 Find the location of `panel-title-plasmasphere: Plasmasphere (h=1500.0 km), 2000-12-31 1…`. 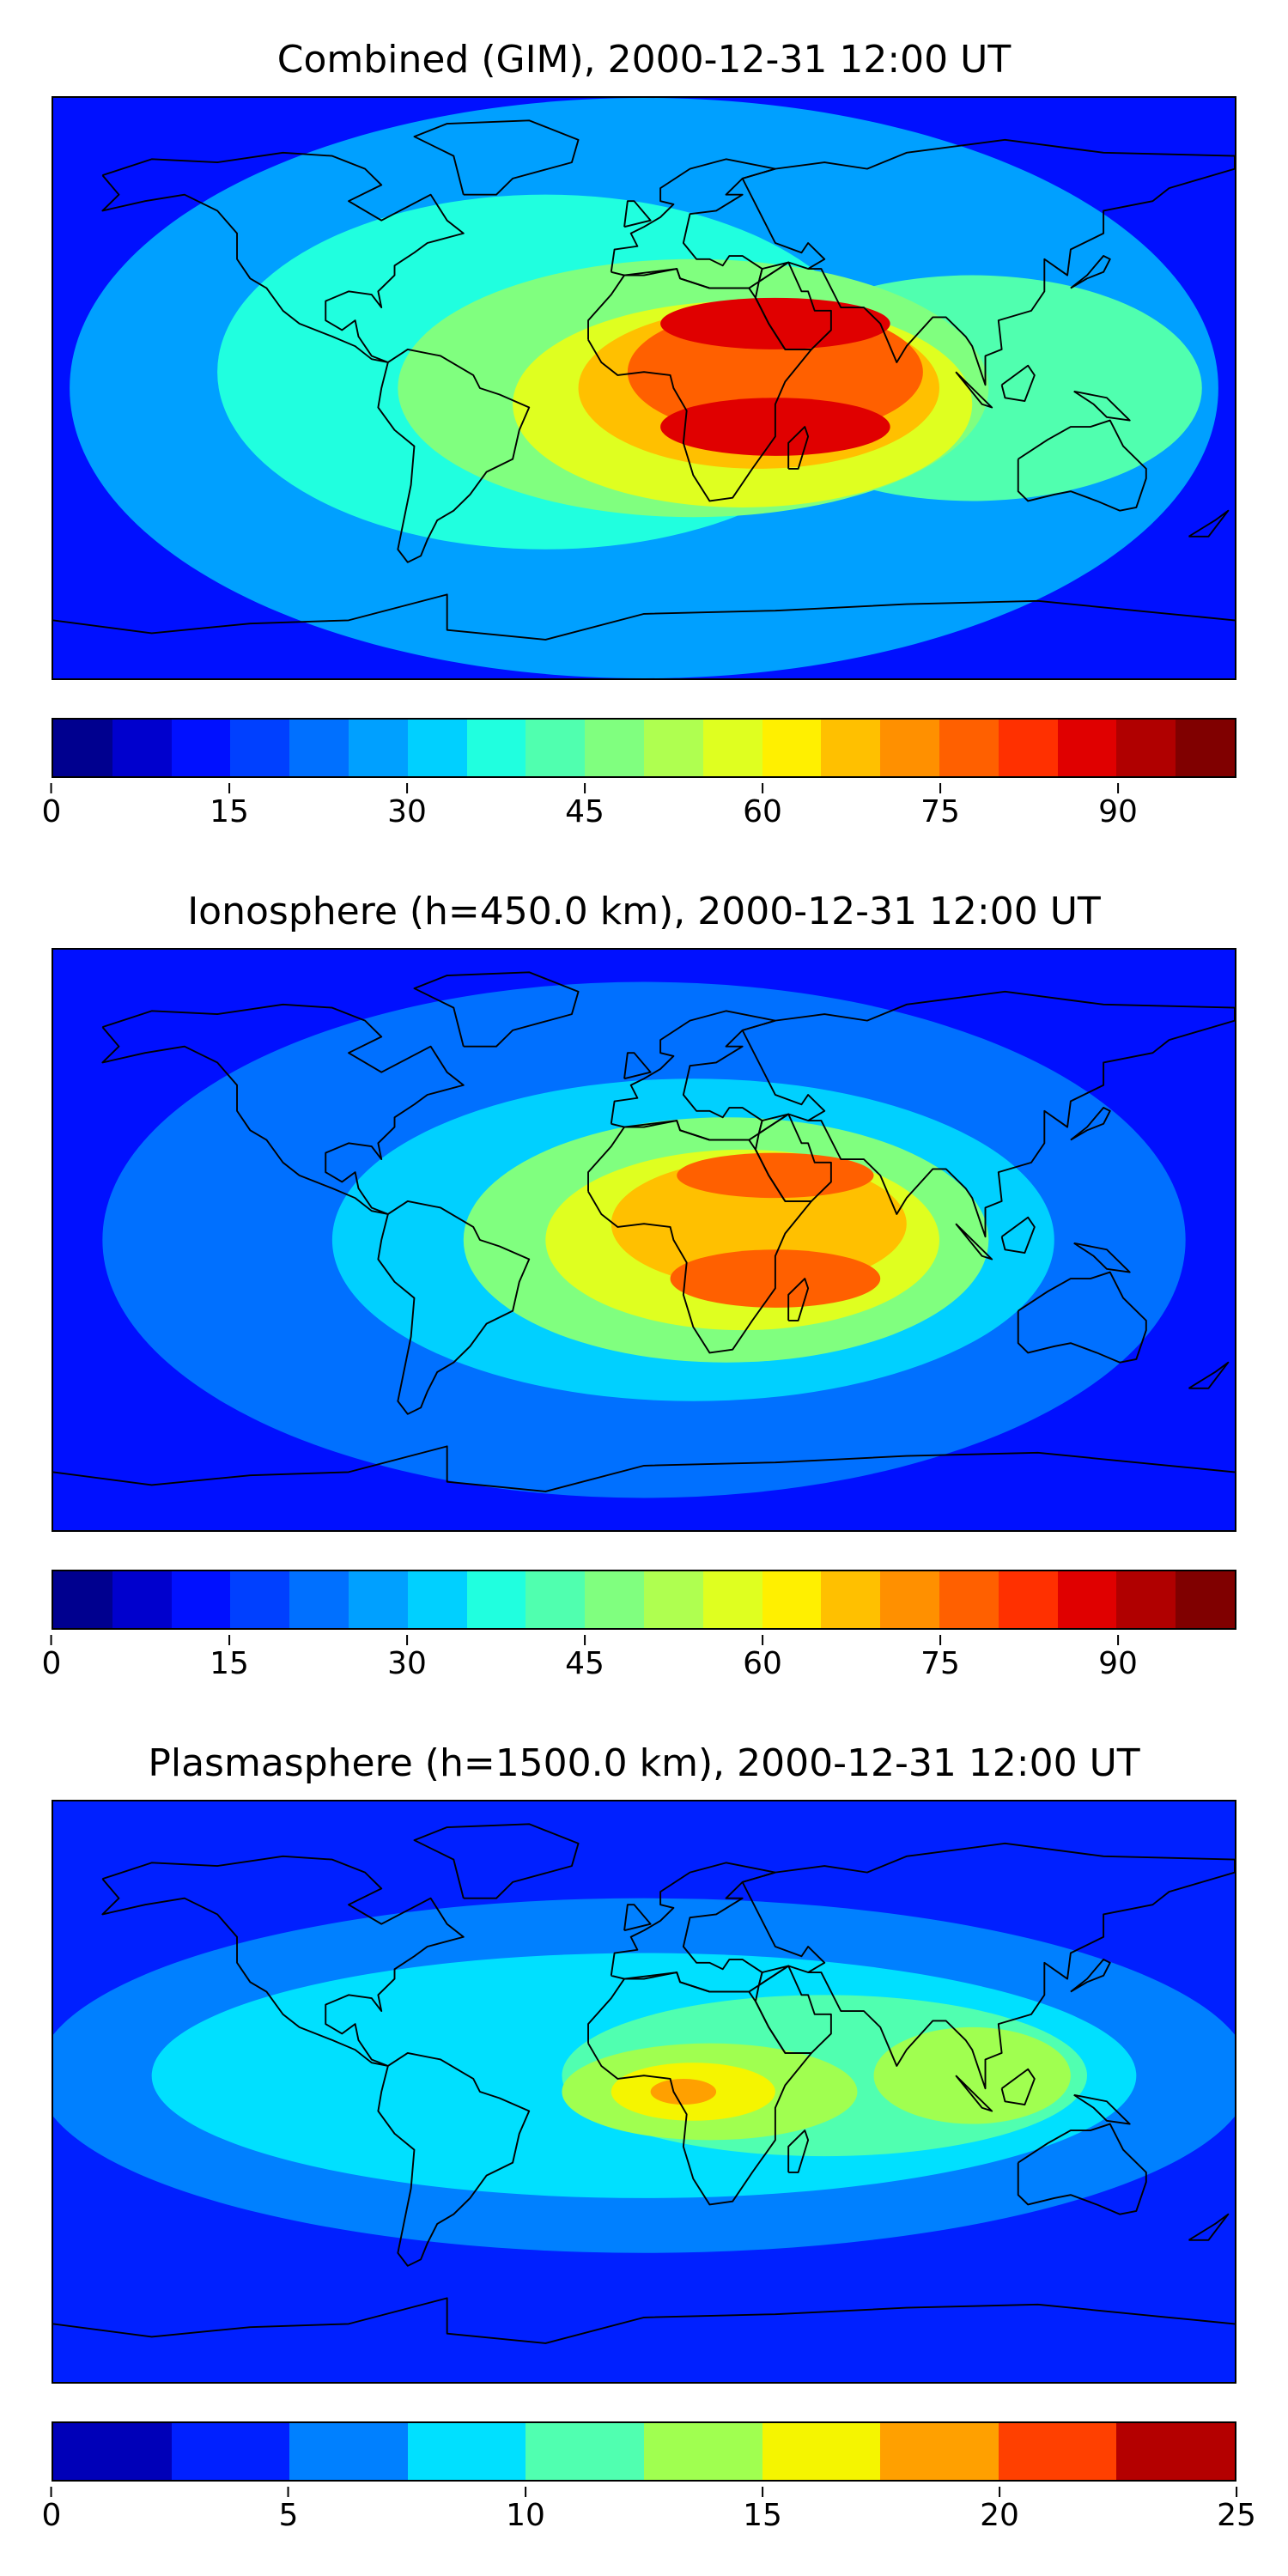

panel-title-plasmasphere: Plasmasphere (h=1500.0 km), 2000-12-31 1… is located at coordinates (644, 1763).